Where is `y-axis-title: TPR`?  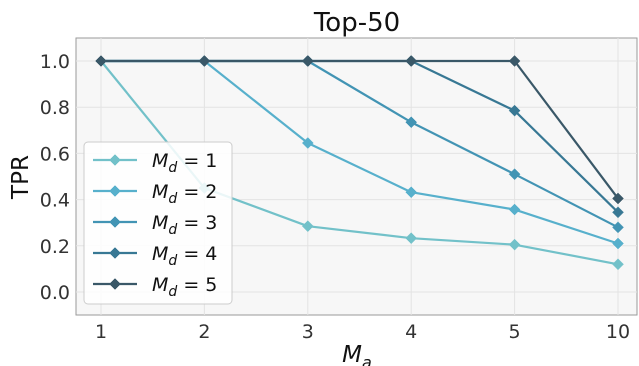
y-axis-title: TPR is located at coordinates (21, 177).